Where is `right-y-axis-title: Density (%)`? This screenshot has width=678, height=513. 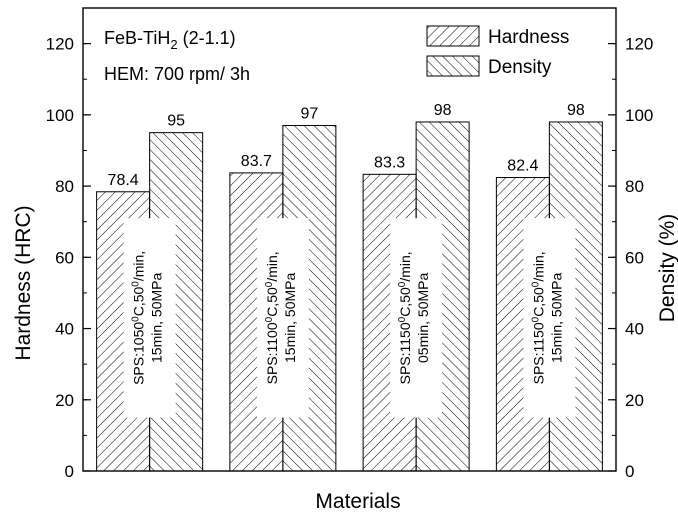
right-y-axis-title: Density (%) is located at coordinates (667, 268).